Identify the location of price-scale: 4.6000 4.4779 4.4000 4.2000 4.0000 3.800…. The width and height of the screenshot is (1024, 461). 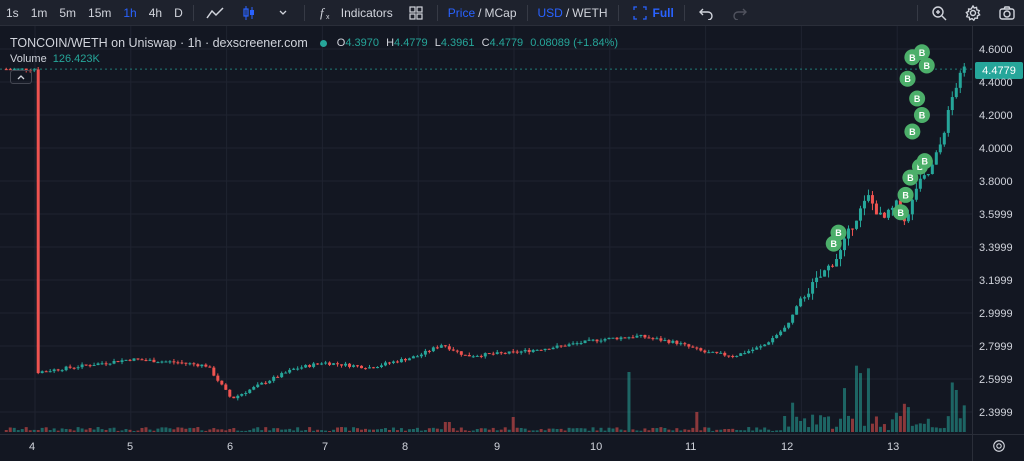
(998, 230).